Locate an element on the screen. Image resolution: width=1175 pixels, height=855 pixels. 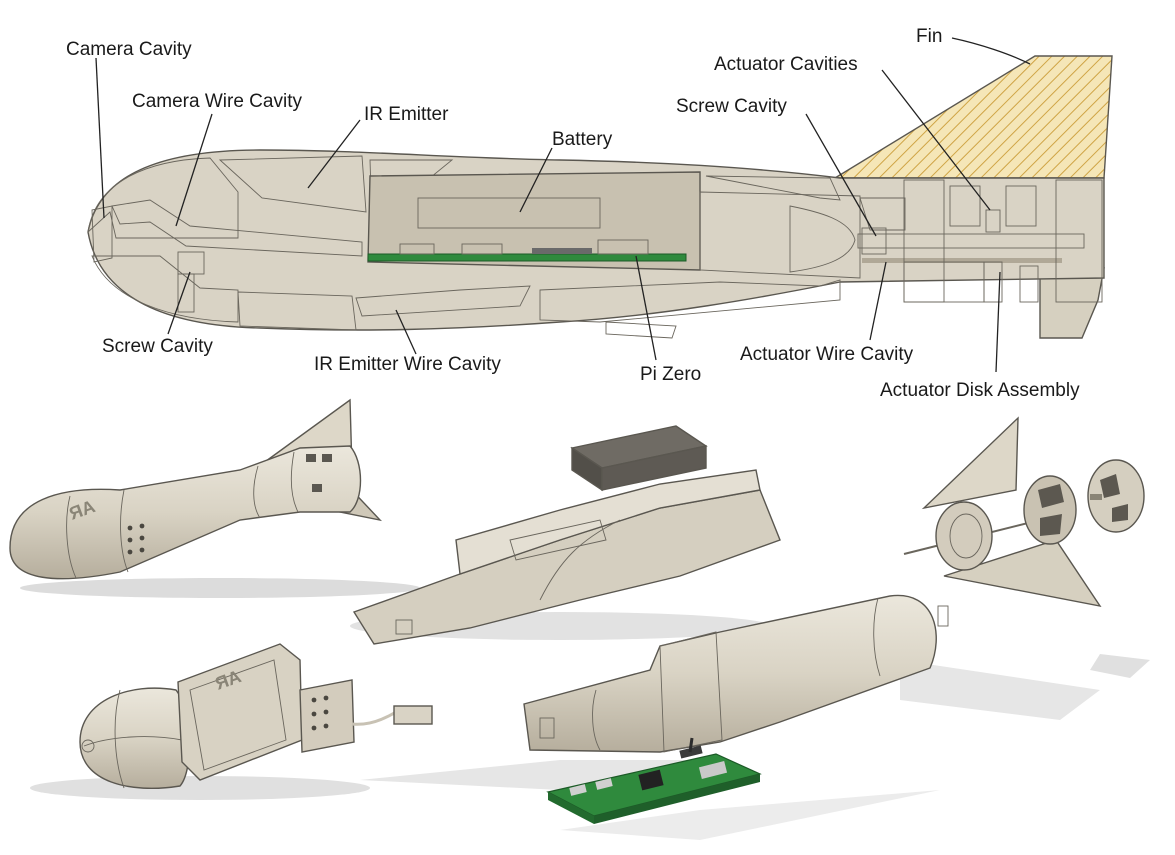
inner-sled is located at coordinates (565, 557).